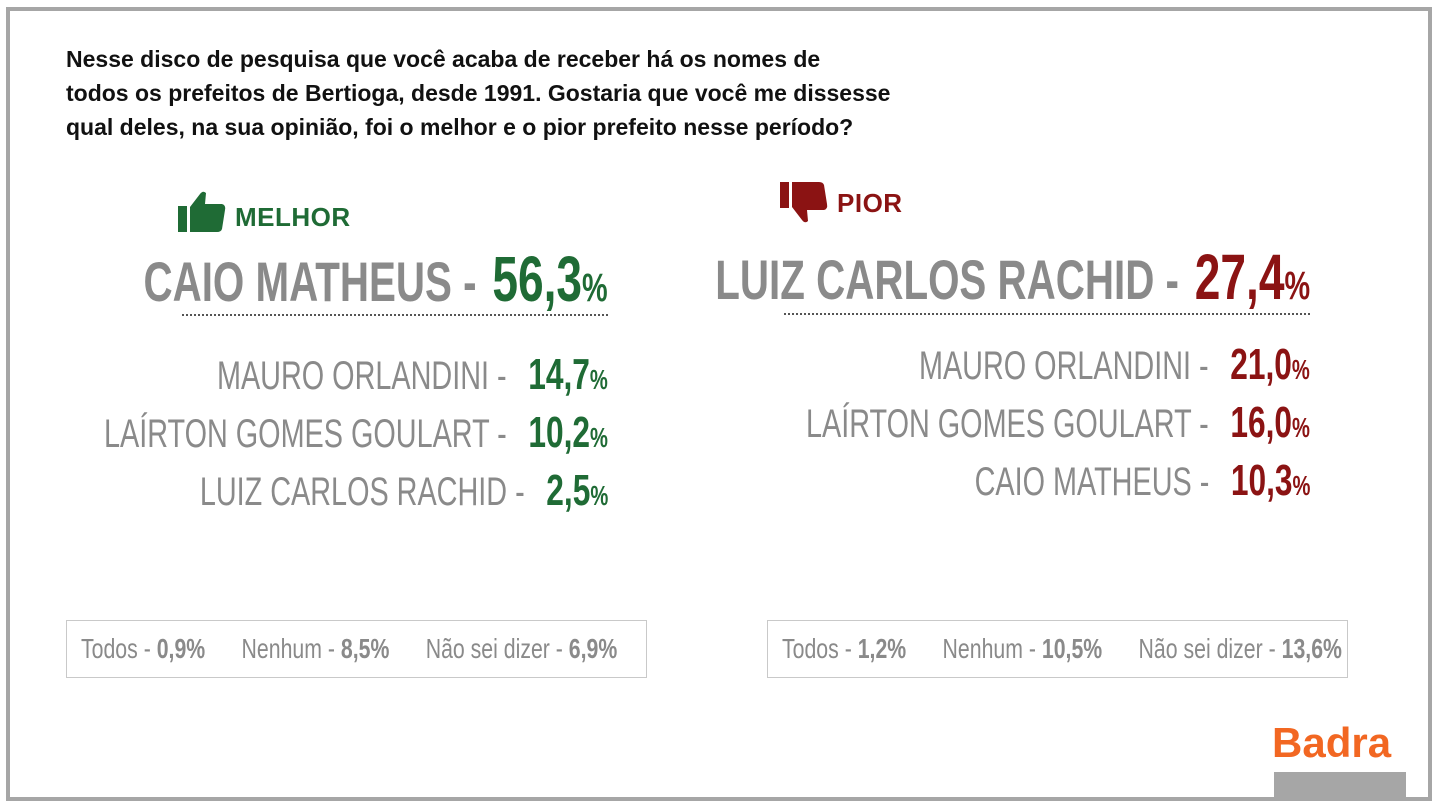 The image size is (1440, 812). I want to click on footer-item-nao-sei: Não sei dizer - 6,9%, so click(522, 648).